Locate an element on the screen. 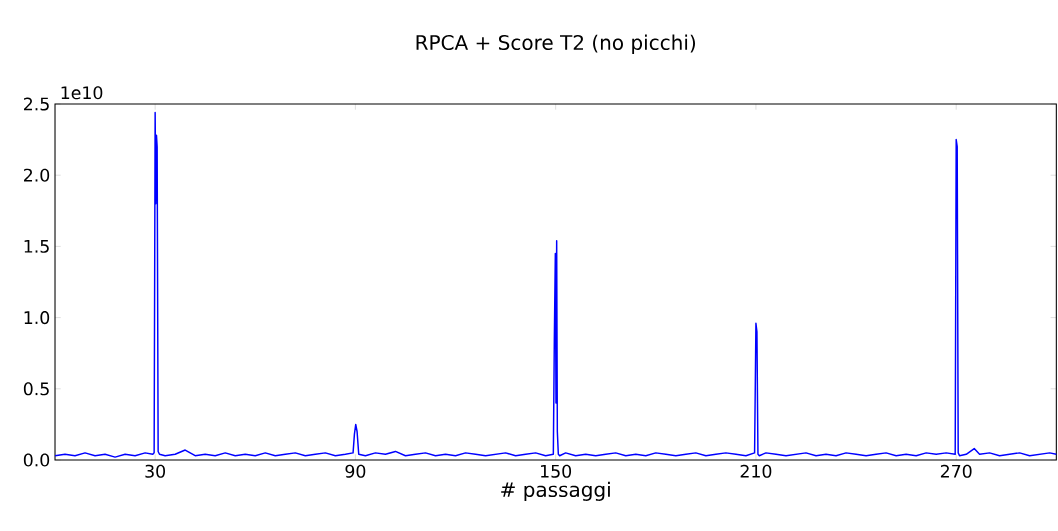  x-tick-label: 90 is located at coordinates (355, 471).